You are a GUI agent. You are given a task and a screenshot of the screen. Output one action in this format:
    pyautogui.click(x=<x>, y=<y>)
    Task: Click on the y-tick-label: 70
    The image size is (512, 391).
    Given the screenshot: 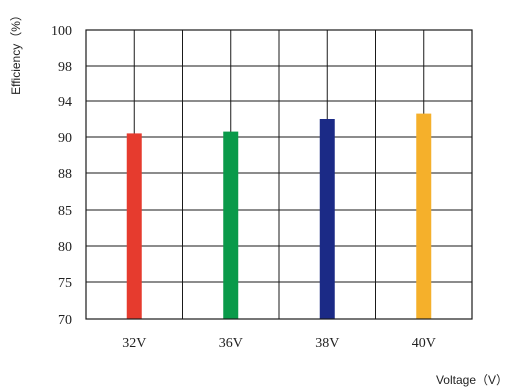 What is the action you would take?
    pyautogui.click(x=65, y=320)
    